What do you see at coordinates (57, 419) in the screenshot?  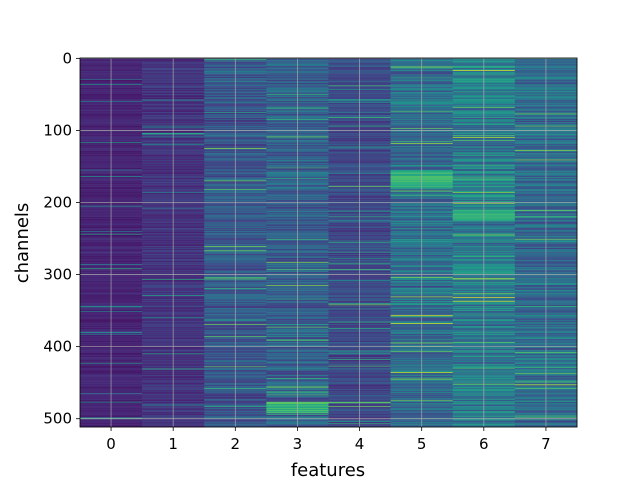 I see `y-tick-label: 500` at bounding box center [57, 419].